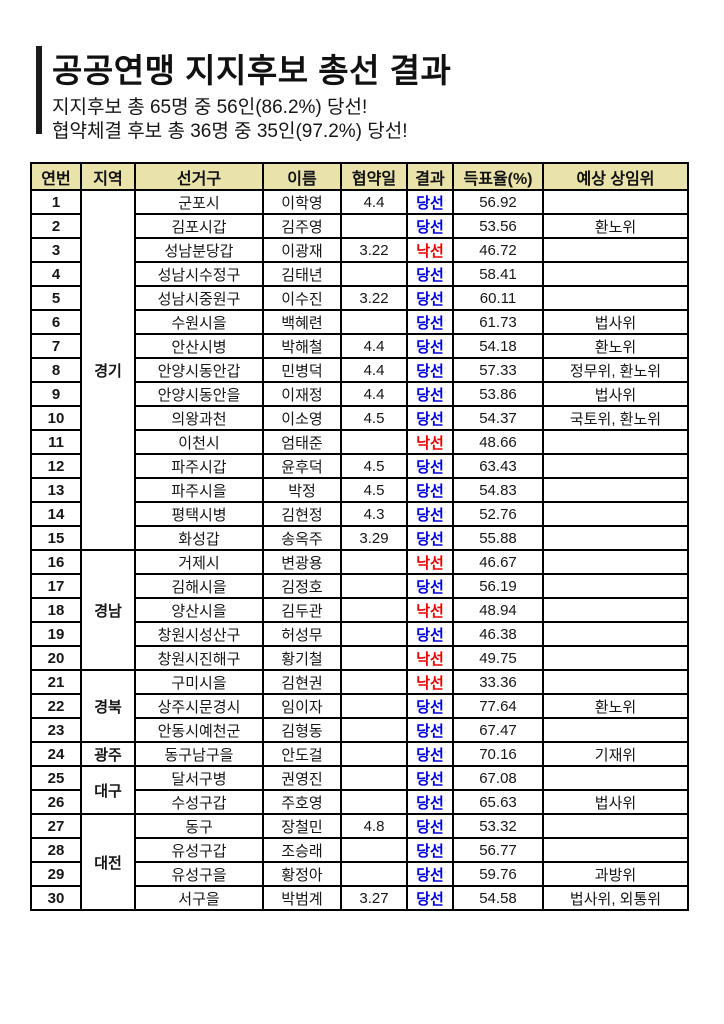  What do you see at coordinates (498, 202) in the screenshot?
I see `vote-percentage-cell: 56.92` at bounding box center [498, 202].